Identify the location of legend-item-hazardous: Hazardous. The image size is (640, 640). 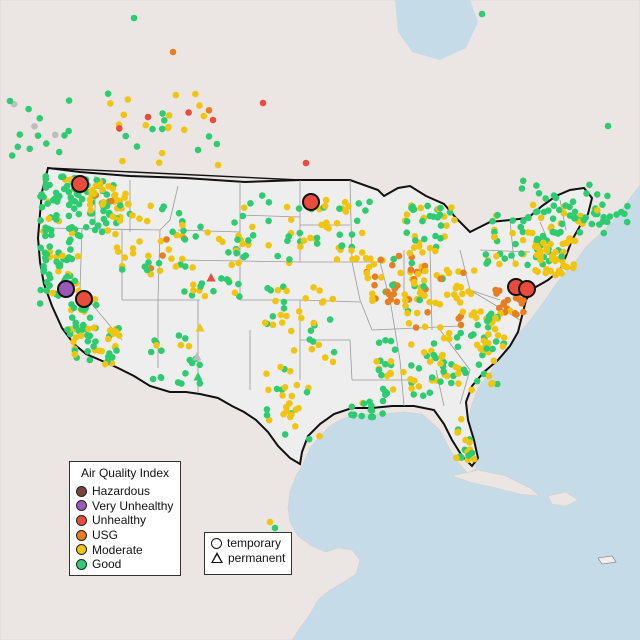
(125, 491).